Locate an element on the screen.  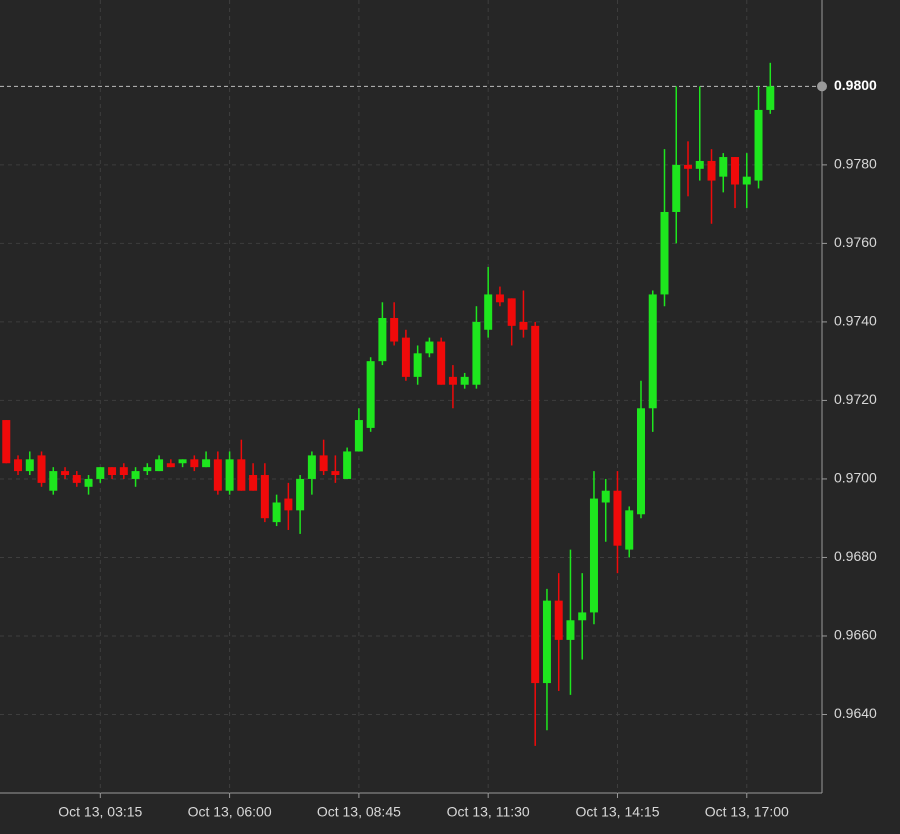
x-tick-label: Oct 13, 11:30 is located at coordinates (488, 812).